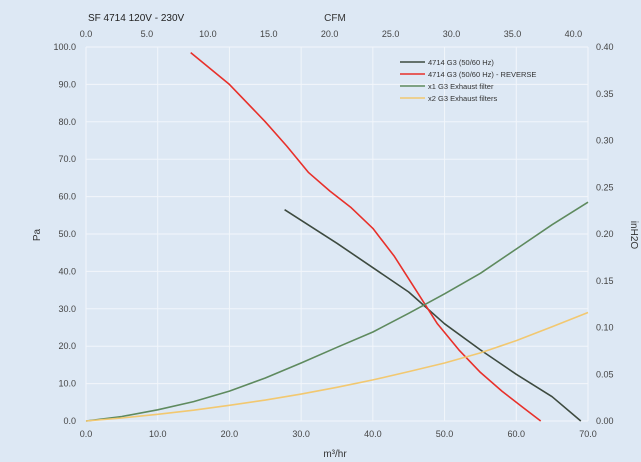 The height and width of the screenshot is (462, 641). Describe the element at coordinates (605, 141) in the screenshot. I see `y2-tick-label: 0.30` at that location.